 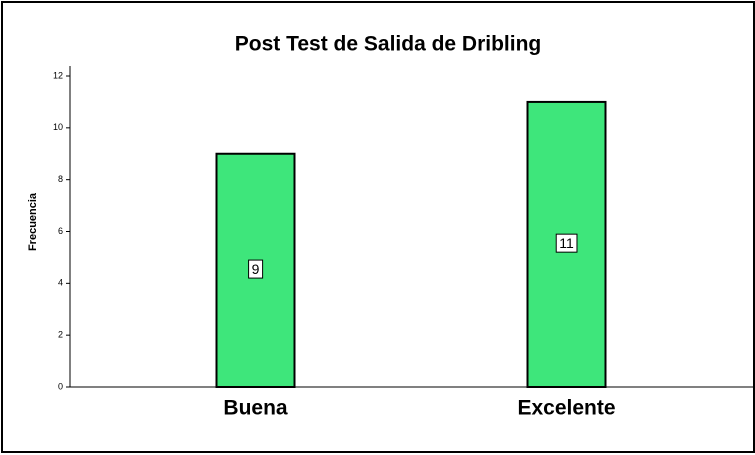 What do you see at coordinates (60, 179) in the screenshot?
I see `y-tick-label: 8` at bounding box center [60, 179].